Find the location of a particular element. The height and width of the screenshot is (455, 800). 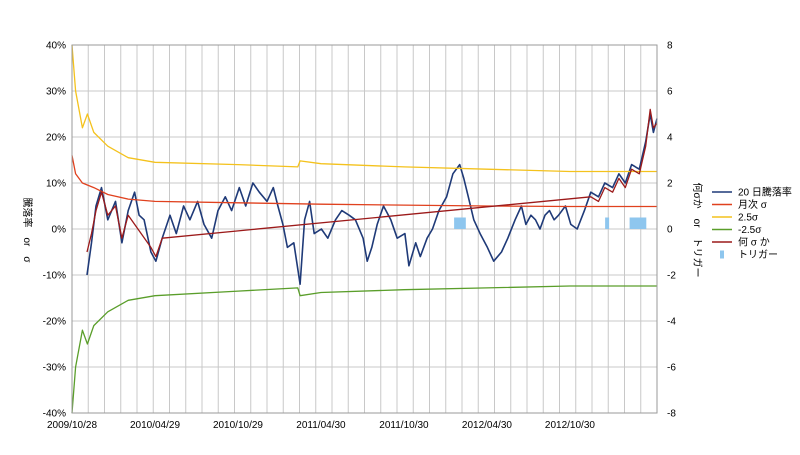

y-right-tick-label: 2 is located at coordinates (670, 184).